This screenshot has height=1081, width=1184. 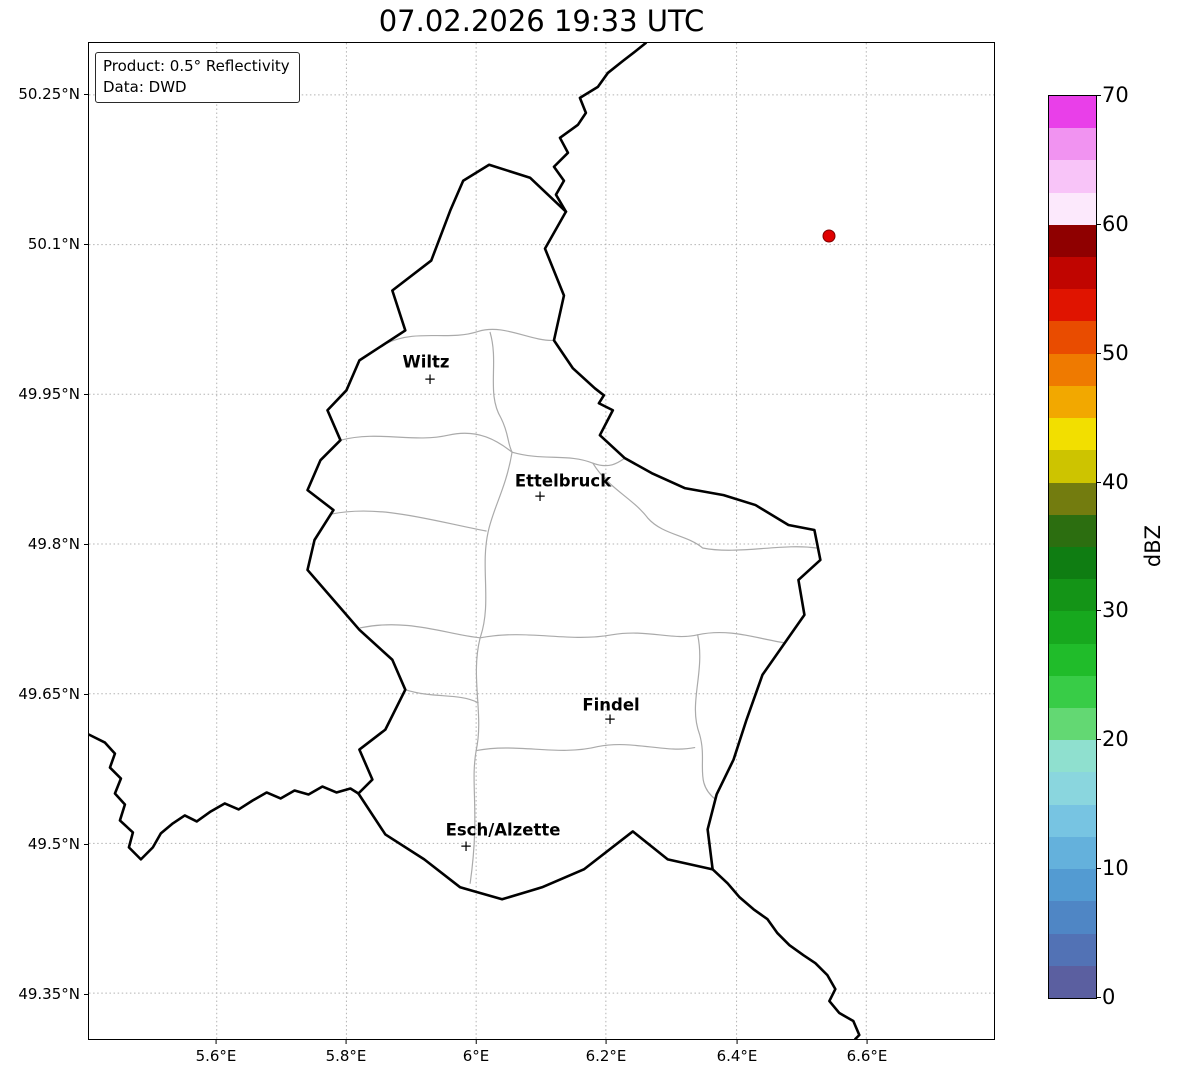 I want to click on product-info-line2: Data: DWD, so click(x=145, y=87).